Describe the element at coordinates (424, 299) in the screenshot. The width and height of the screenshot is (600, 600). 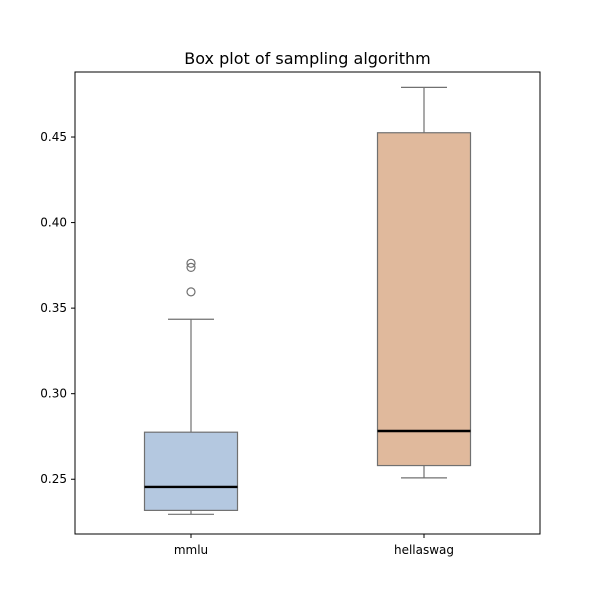
I see `hellaswag-box` at that location.